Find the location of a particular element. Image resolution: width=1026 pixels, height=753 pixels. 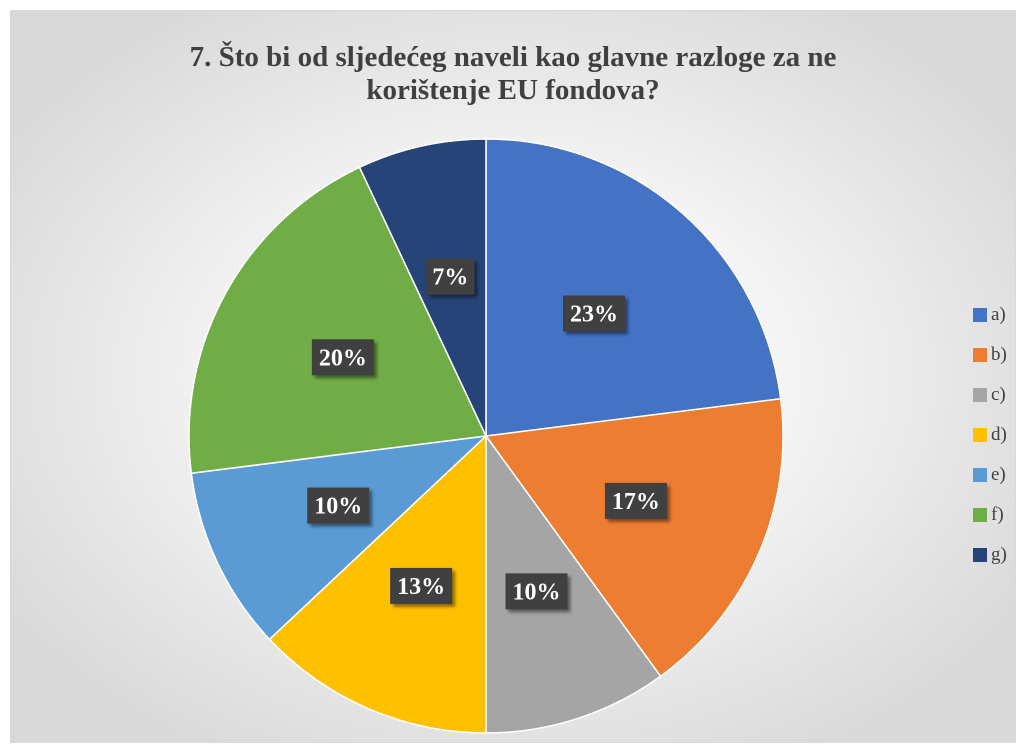

data-label-e: 10% is located at coordinates (338, 505).